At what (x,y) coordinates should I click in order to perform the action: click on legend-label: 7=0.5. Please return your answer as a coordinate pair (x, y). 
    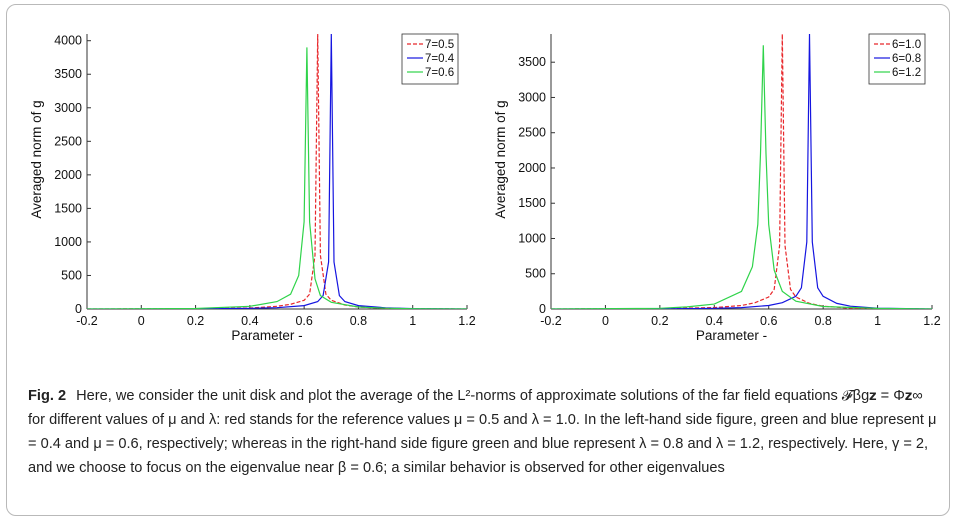
    Looking at the image, I should click on (439, 45).